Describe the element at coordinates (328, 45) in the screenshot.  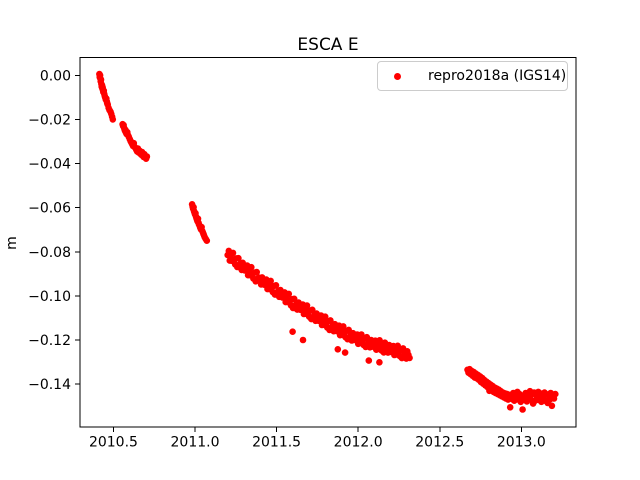
I see `chart-title: ESCA E` at that location.